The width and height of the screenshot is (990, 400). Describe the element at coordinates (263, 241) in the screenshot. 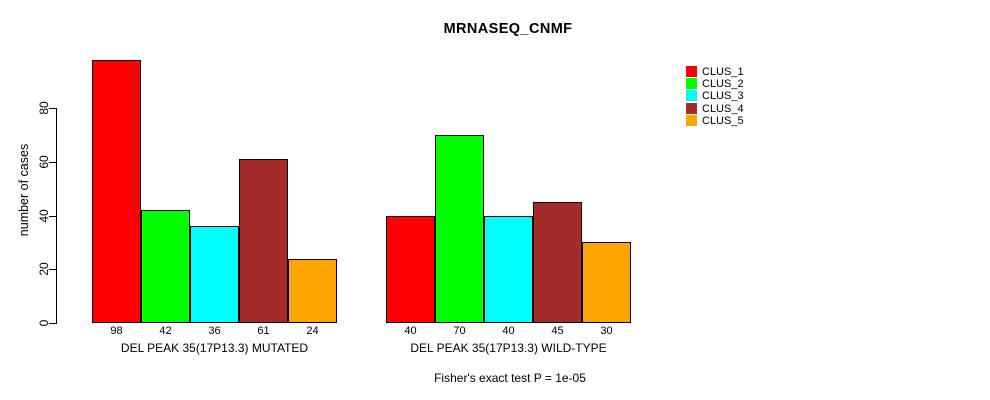

I see `bar-clus_4-group1` at that location.